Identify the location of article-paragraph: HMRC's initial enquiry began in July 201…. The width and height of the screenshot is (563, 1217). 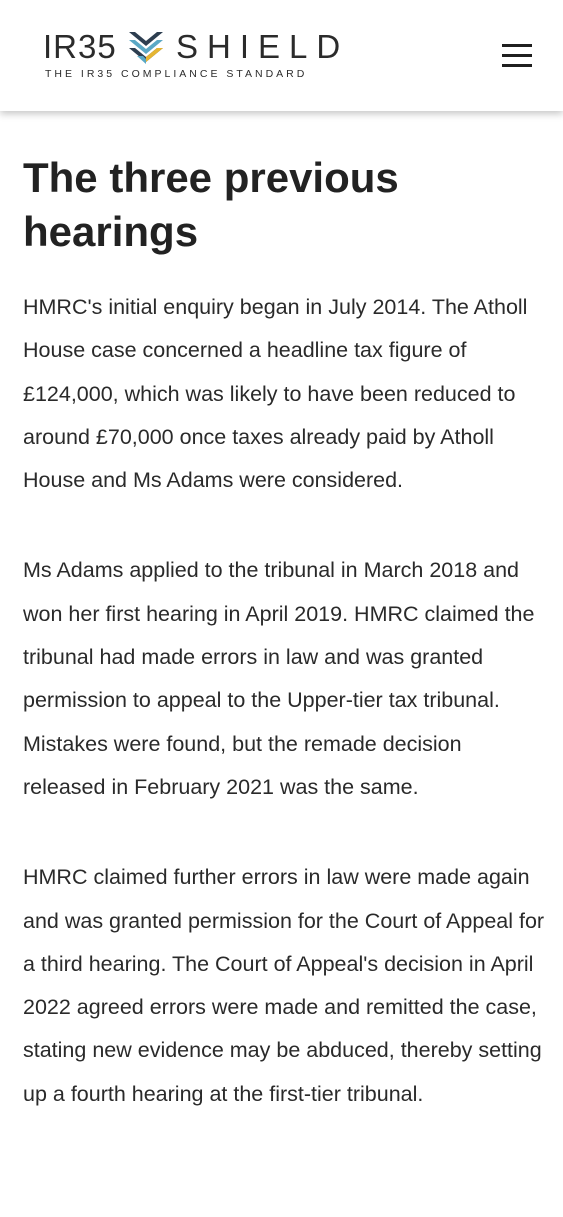
(275, 394).